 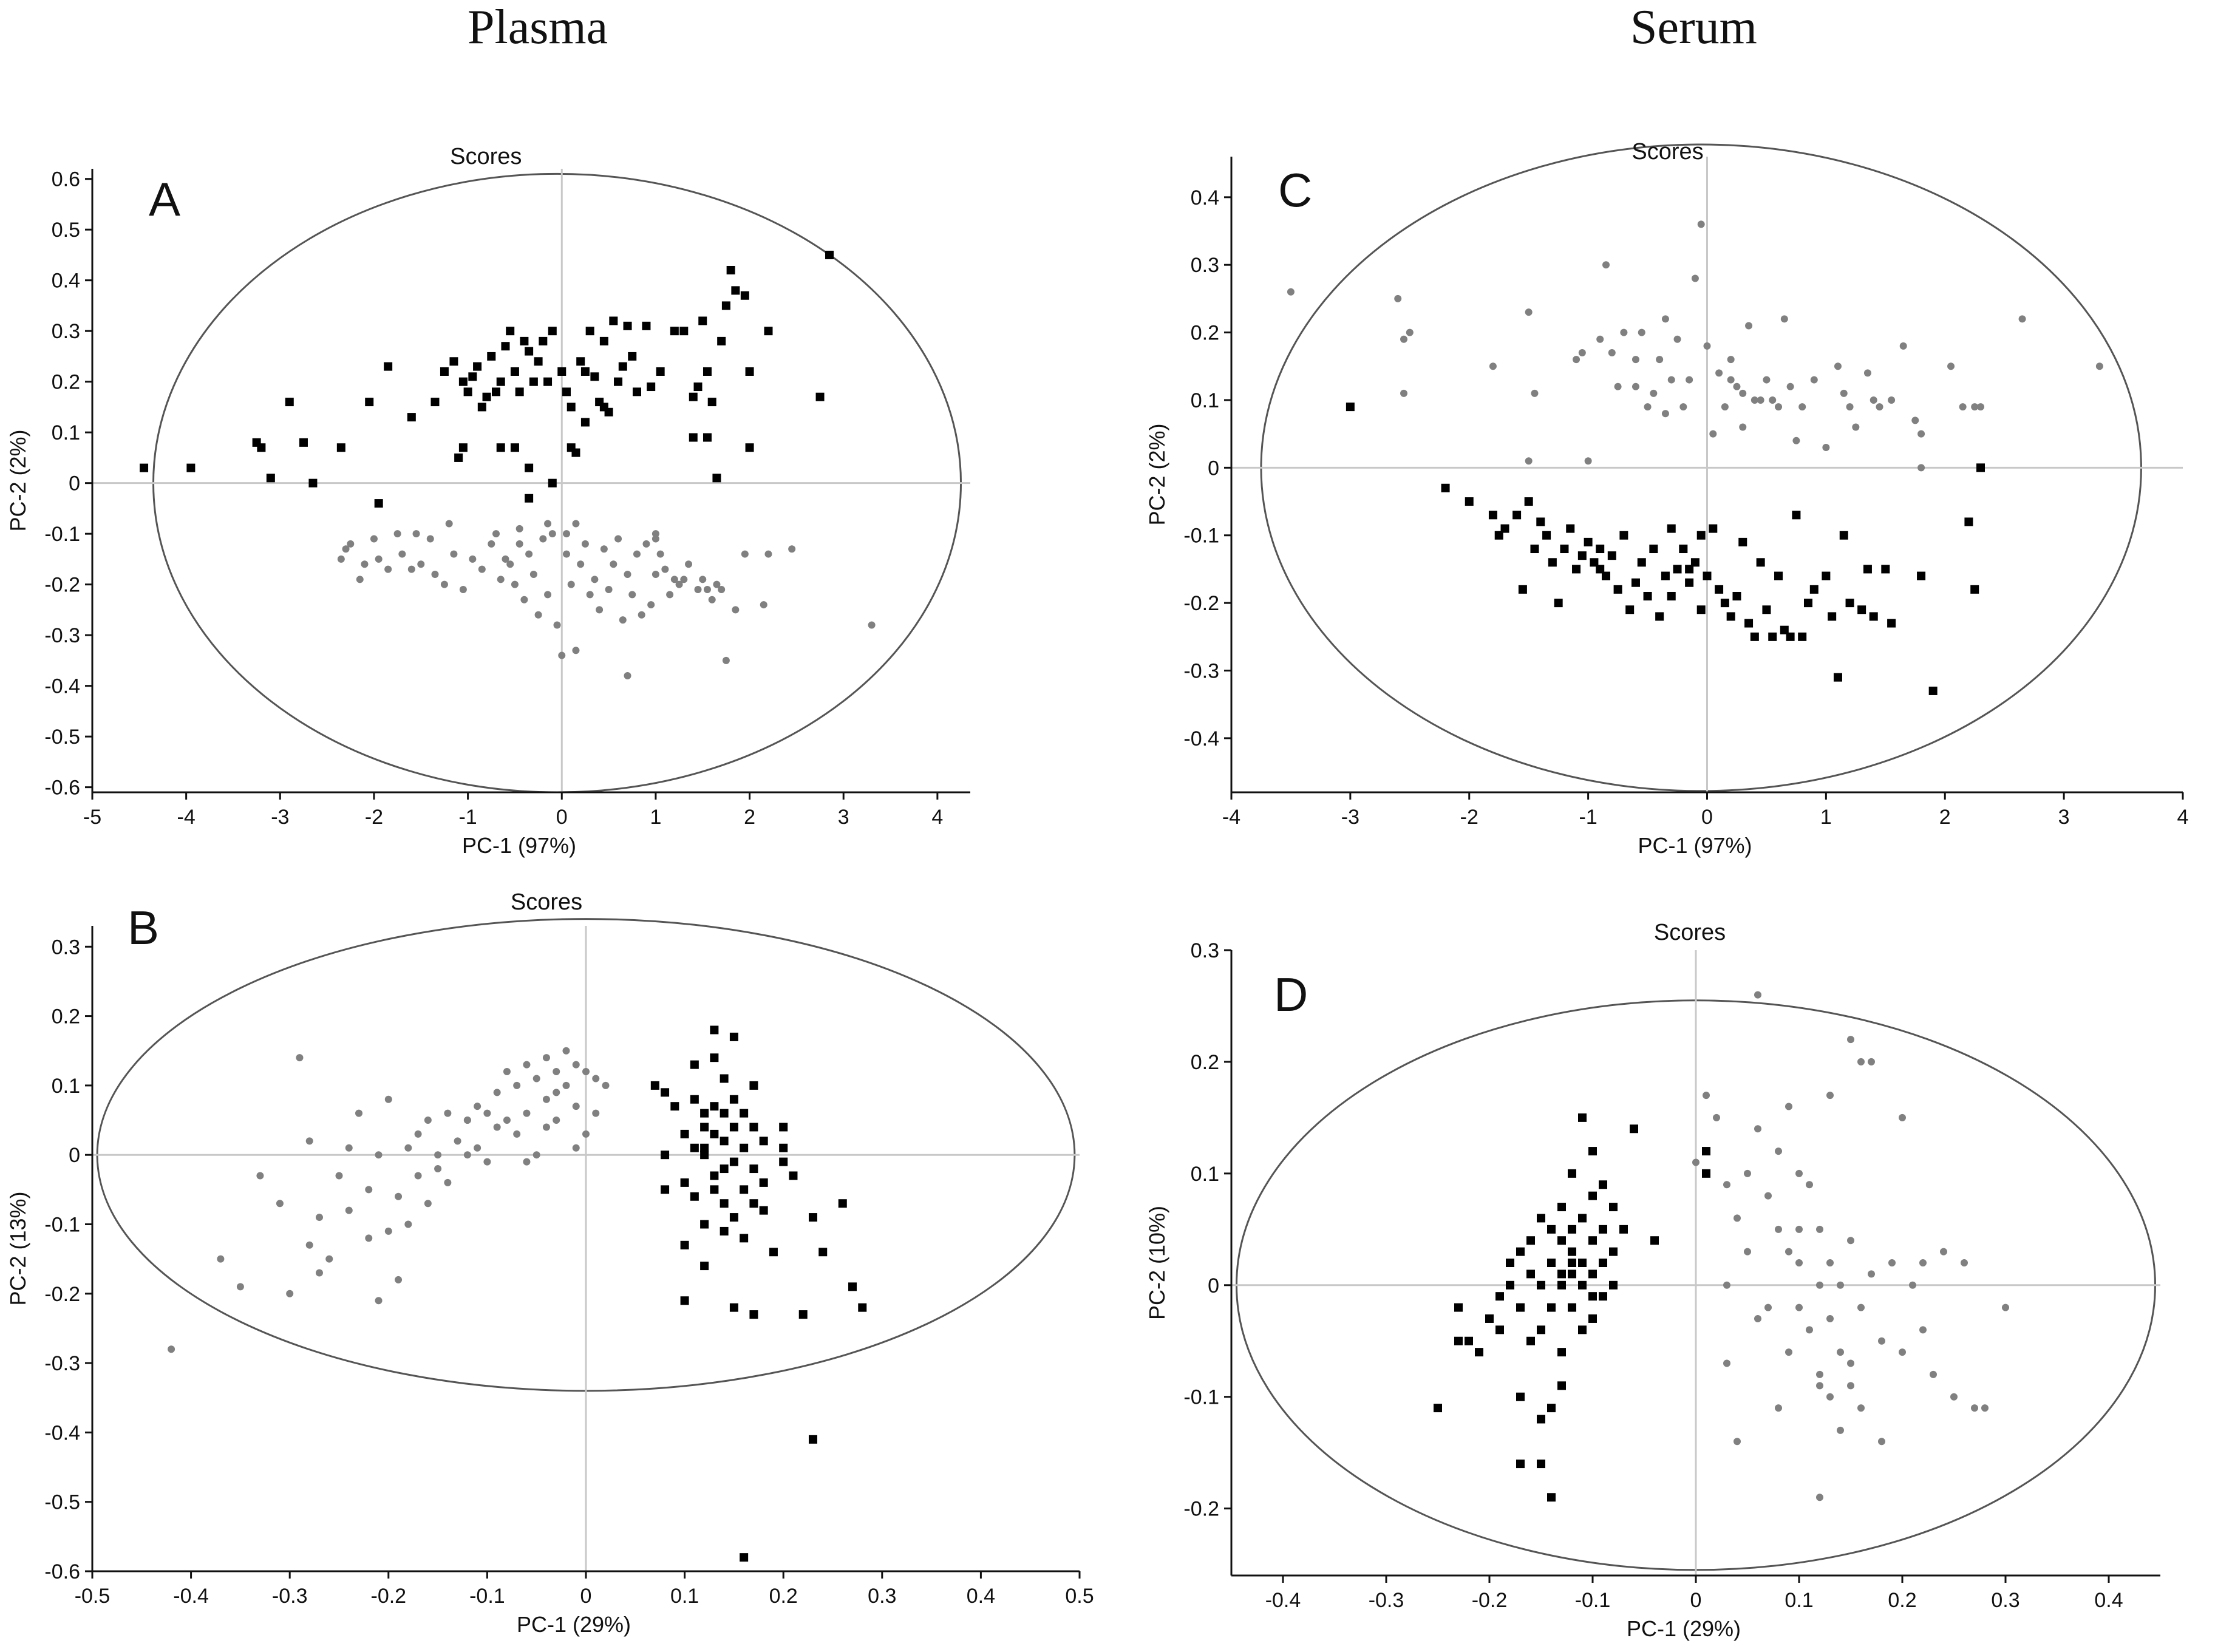 I want to click on y-tick-label: -0.6, so click(x=62, y=1571).